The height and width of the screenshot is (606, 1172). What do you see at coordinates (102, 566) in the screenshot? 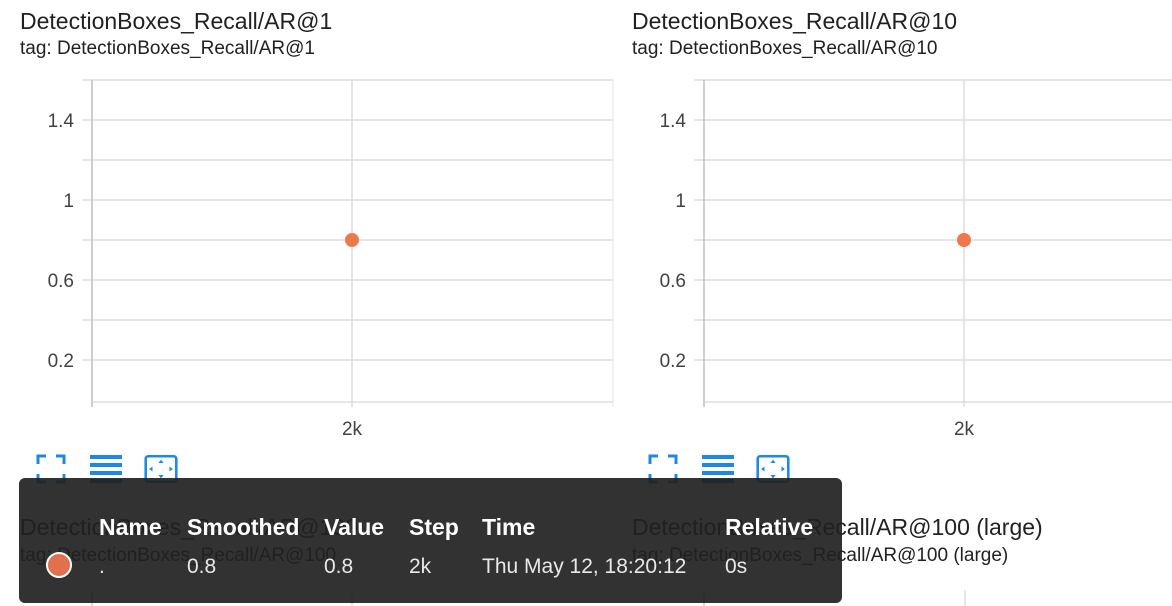
I see `tooltip-cell-name: .` at bounding box center [102, 566].